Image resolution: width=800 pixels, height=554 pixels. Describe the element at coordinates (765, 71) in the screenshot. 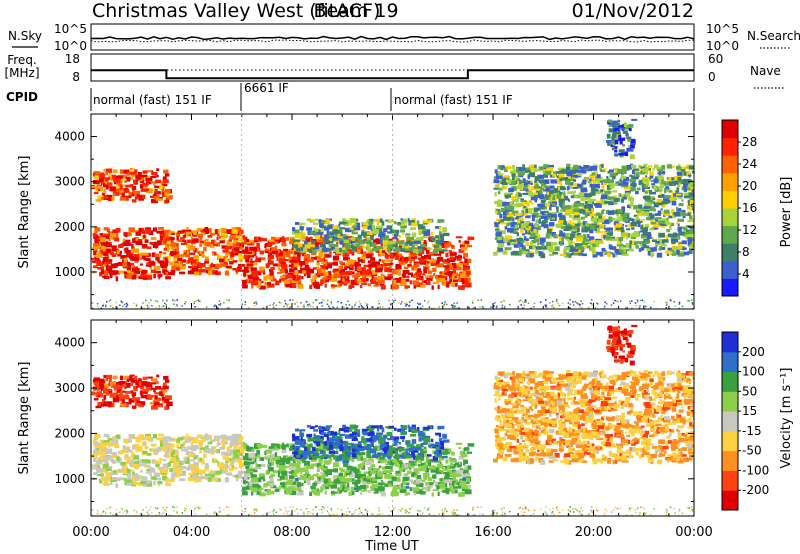

I see `nave-label: Nave` at that location.